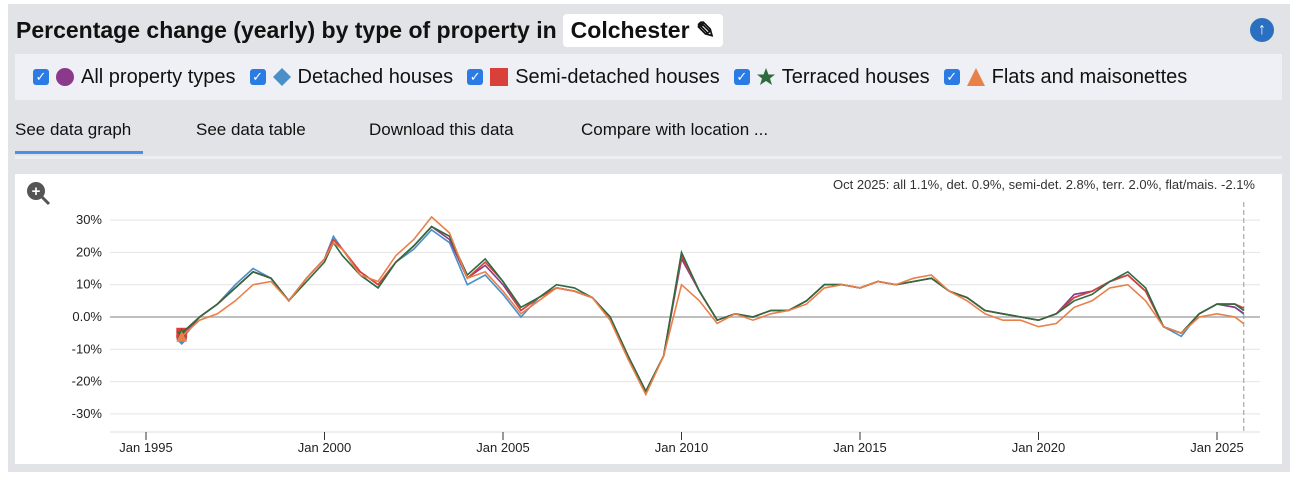 The image size is (1298, 480). I want to click on legend-label: Detached houses, so click(375, 76).